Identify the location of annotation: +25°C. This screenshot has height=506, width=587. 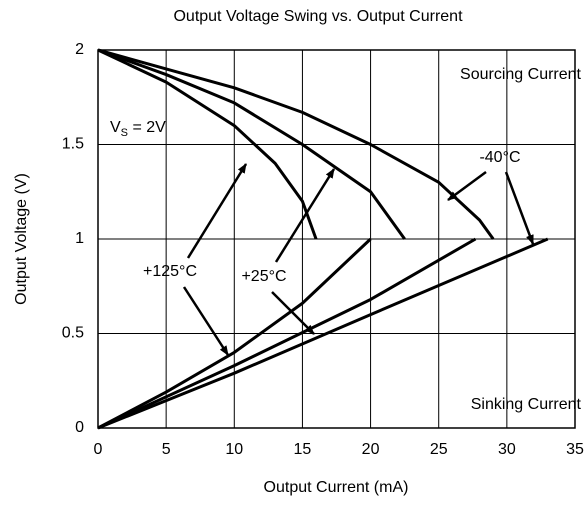
(263, 276).